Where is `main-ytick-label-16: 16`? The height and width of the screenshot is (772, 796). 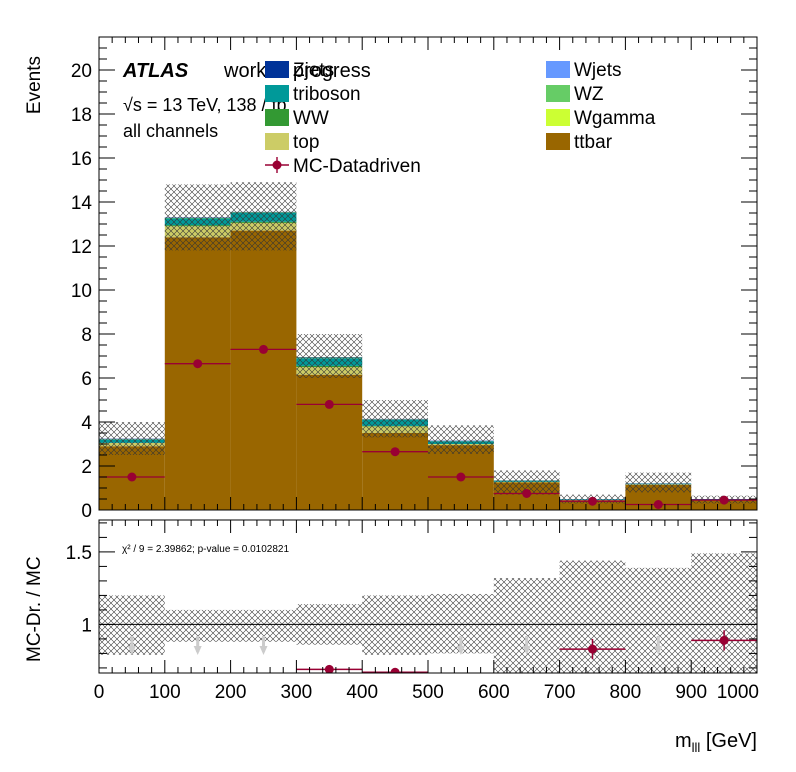
main-ytick-label-16: 16 is located at coordinates (81, 159).